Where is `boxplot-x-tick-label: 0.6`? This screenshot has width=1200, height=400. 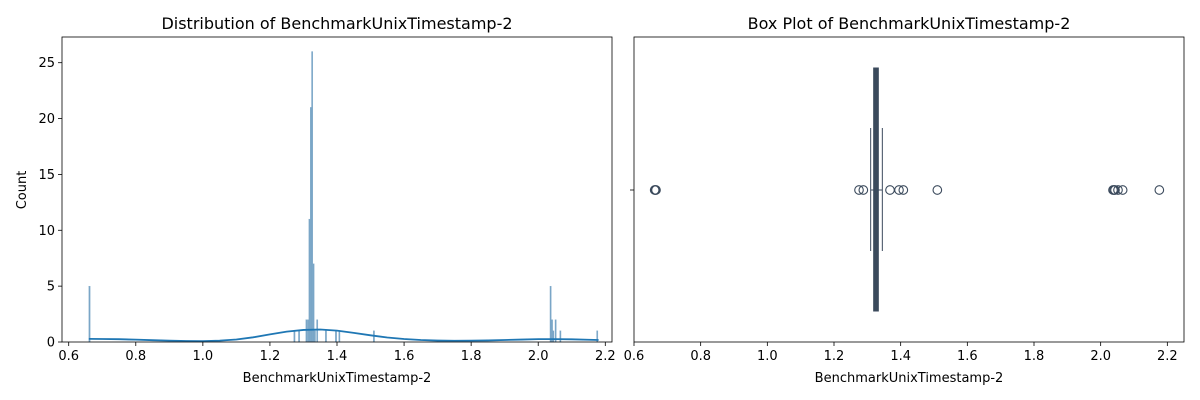 boxplot-x-tick-label: 0.6 is located at coordinates (634, 356).